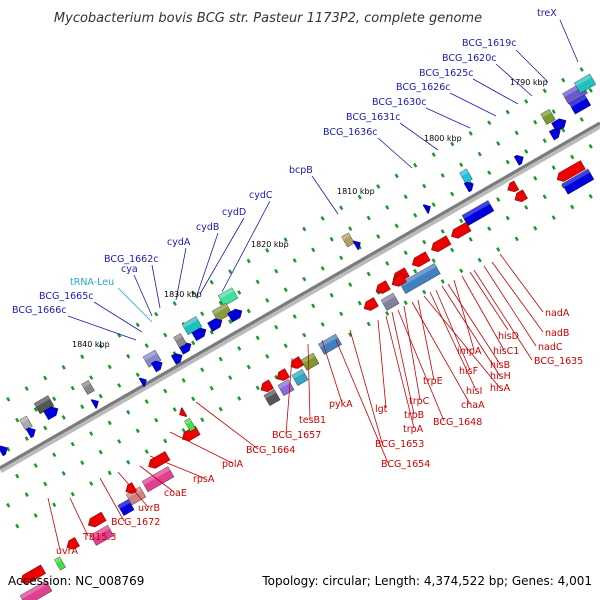  I want to click on gene-label-BCG_1619c: BCG_1619c, so click(489, 43).